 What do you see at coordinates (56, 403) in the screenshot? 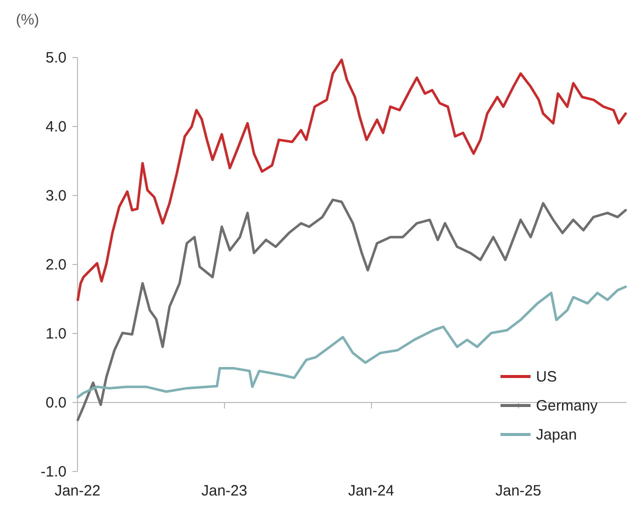
I see `y-tick-label: 0.0` at bounding box center [56, 403].